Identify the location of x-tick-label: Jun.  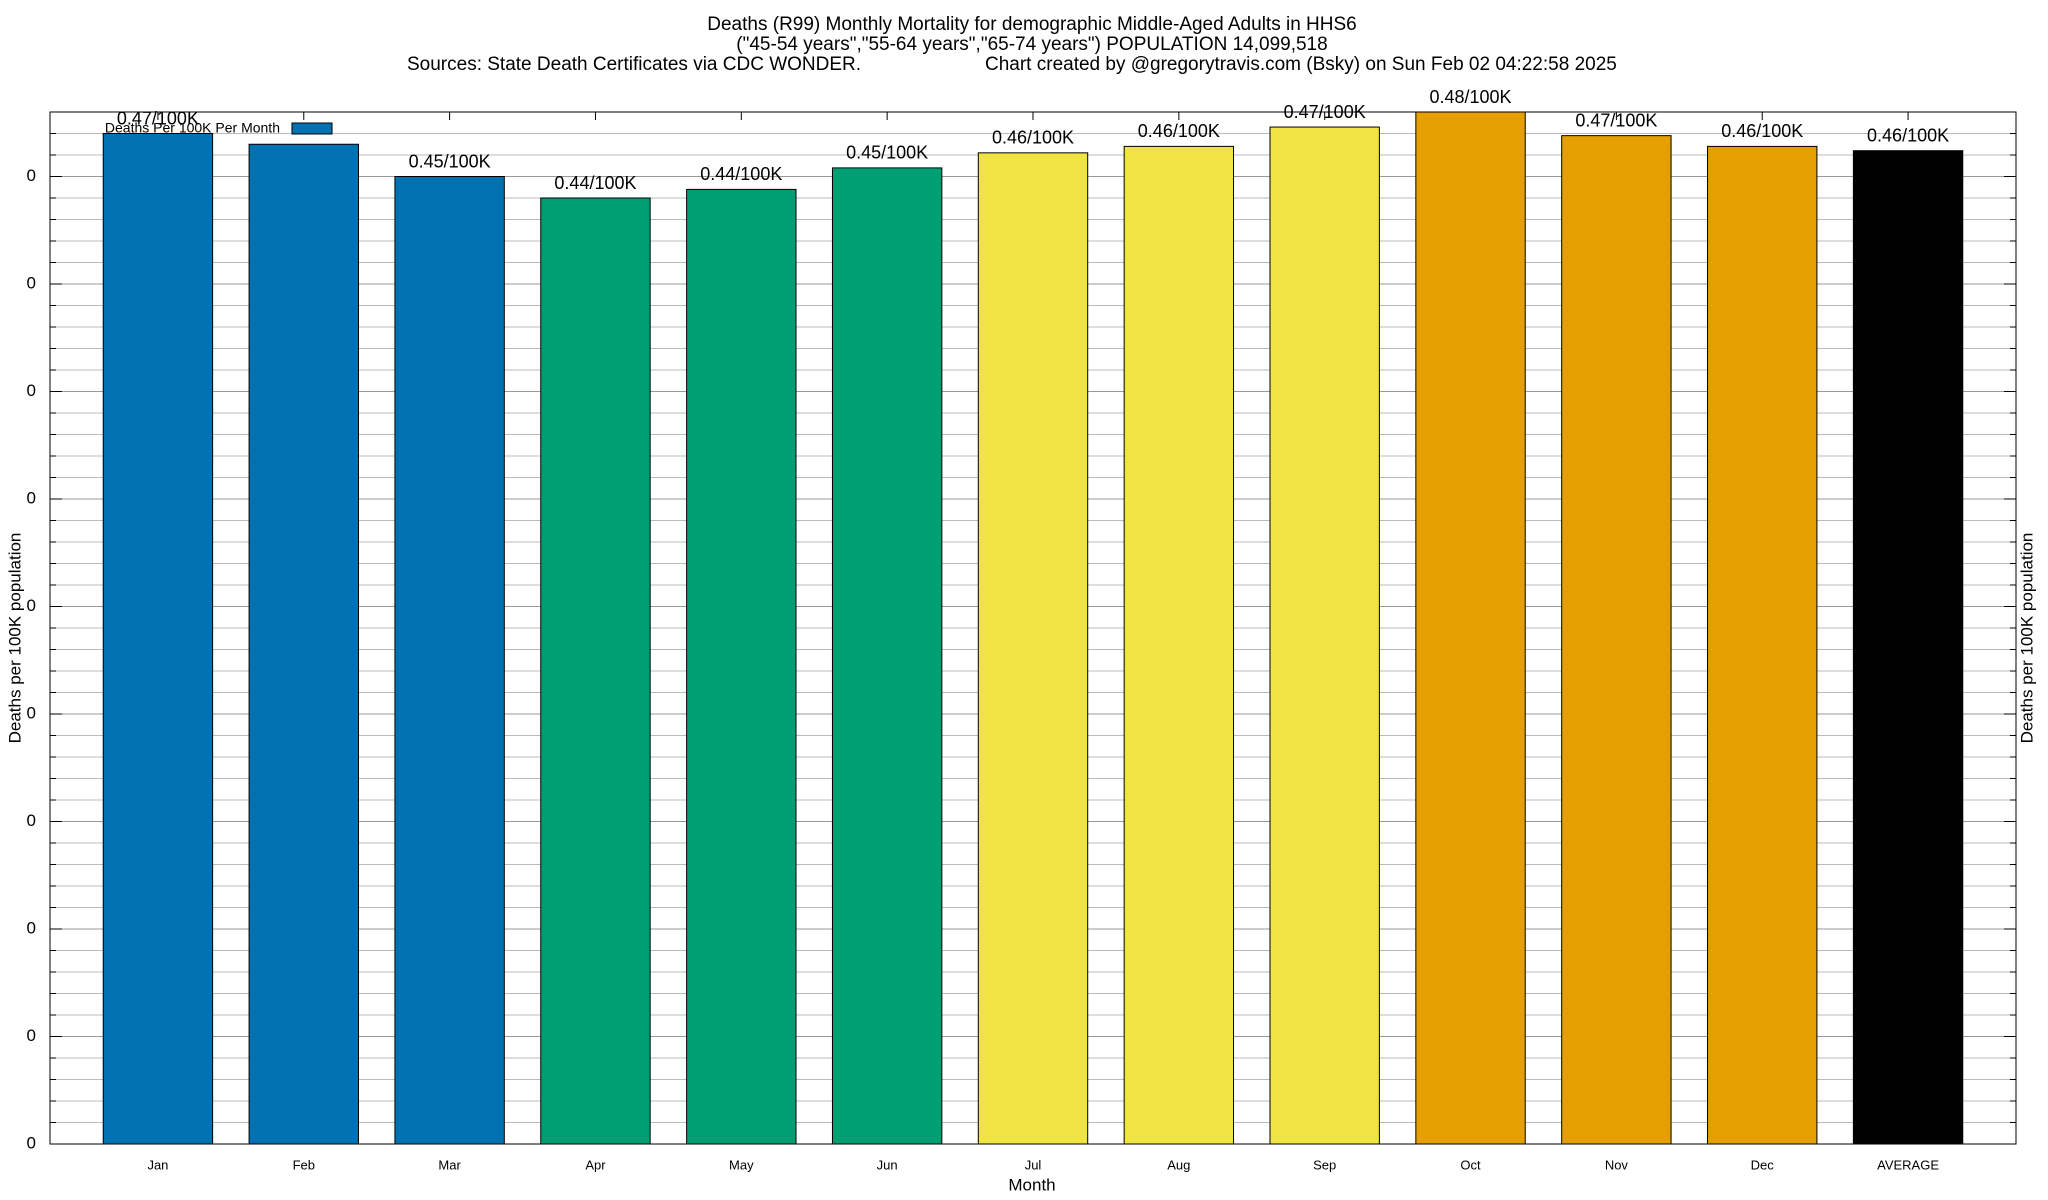
(887, 1164).